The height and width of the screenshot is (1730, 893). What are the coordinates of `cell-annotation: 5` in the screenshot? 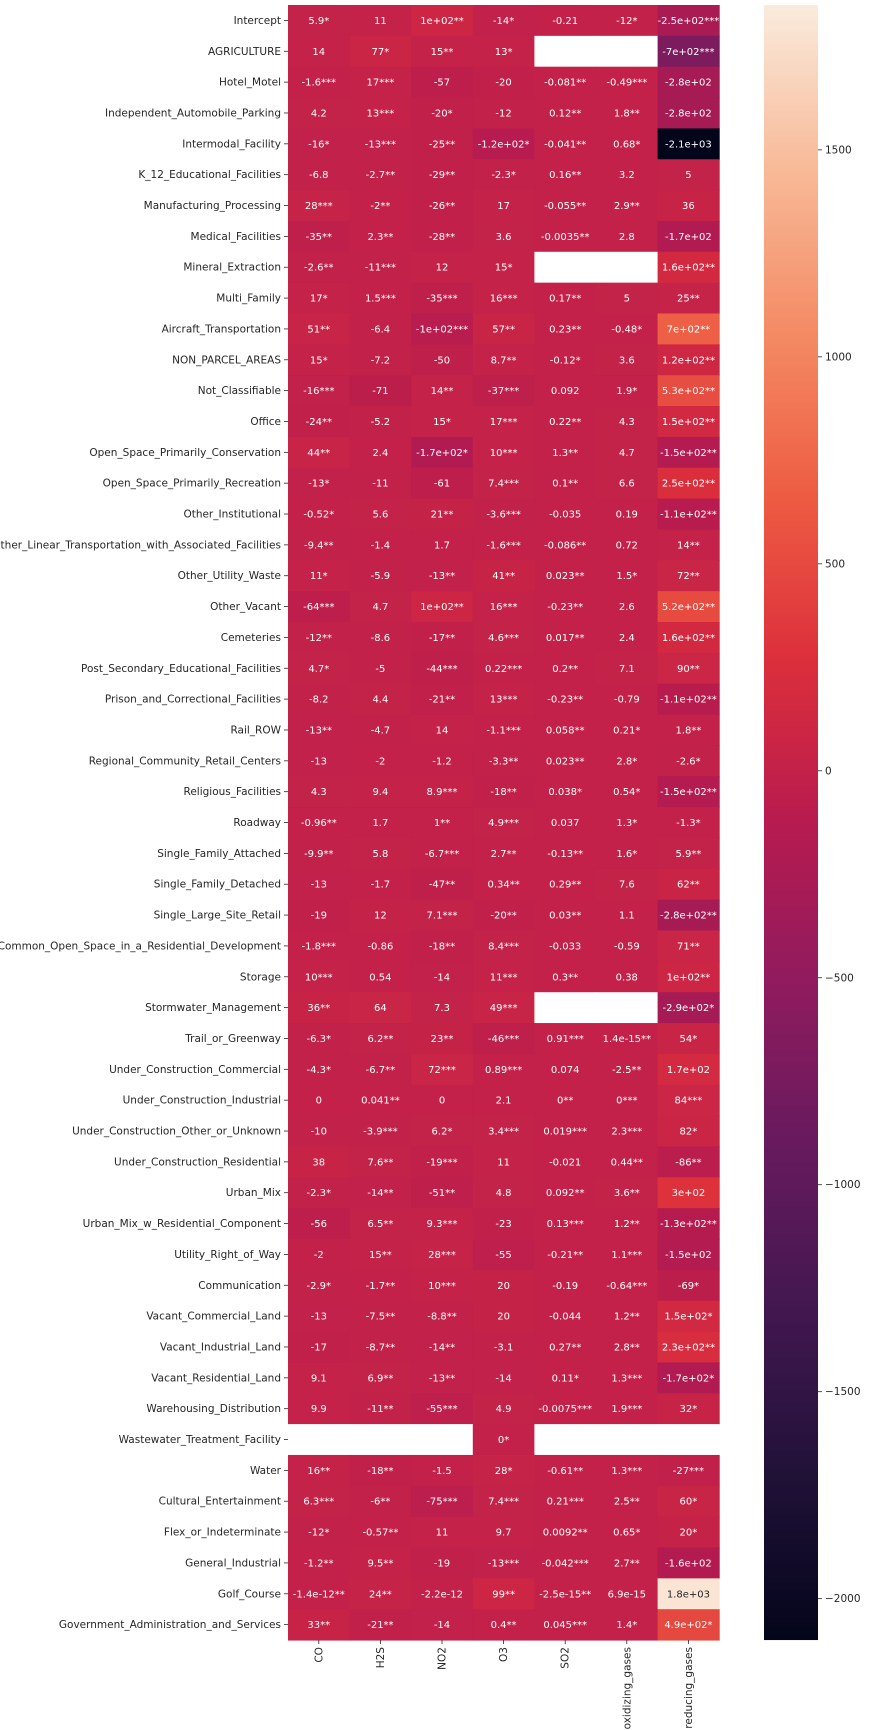 It's located at (627, 299).